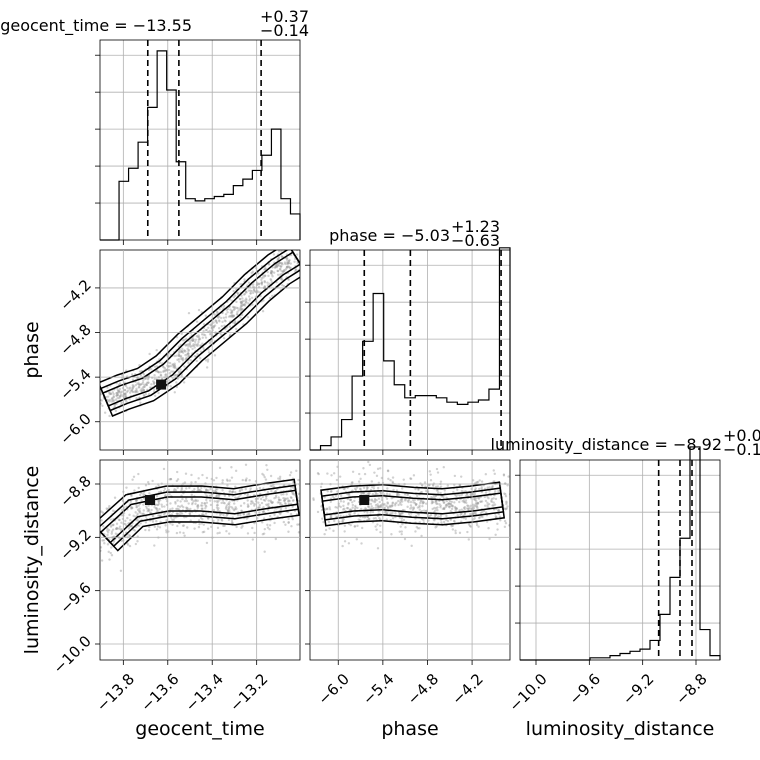 This screenshot has height=760, width=760. What do you see at coordinates (75, 544) in the screenshot?
I see `y-tick-label-luminosity-distance: −9.2` at bounding box center [75, 544].